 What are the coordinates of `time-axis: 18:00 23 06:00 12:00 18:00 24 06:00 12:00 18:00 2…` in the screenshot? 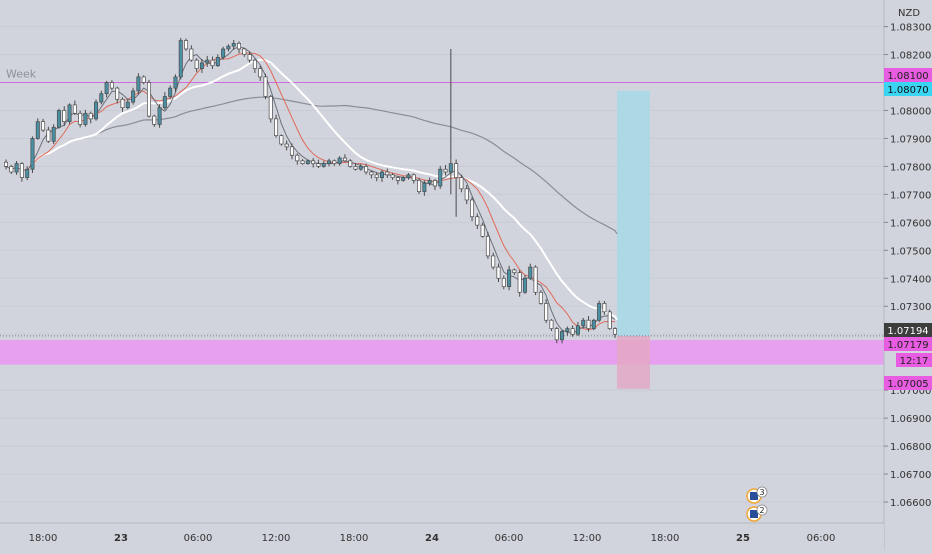 It's located at (442, 536).